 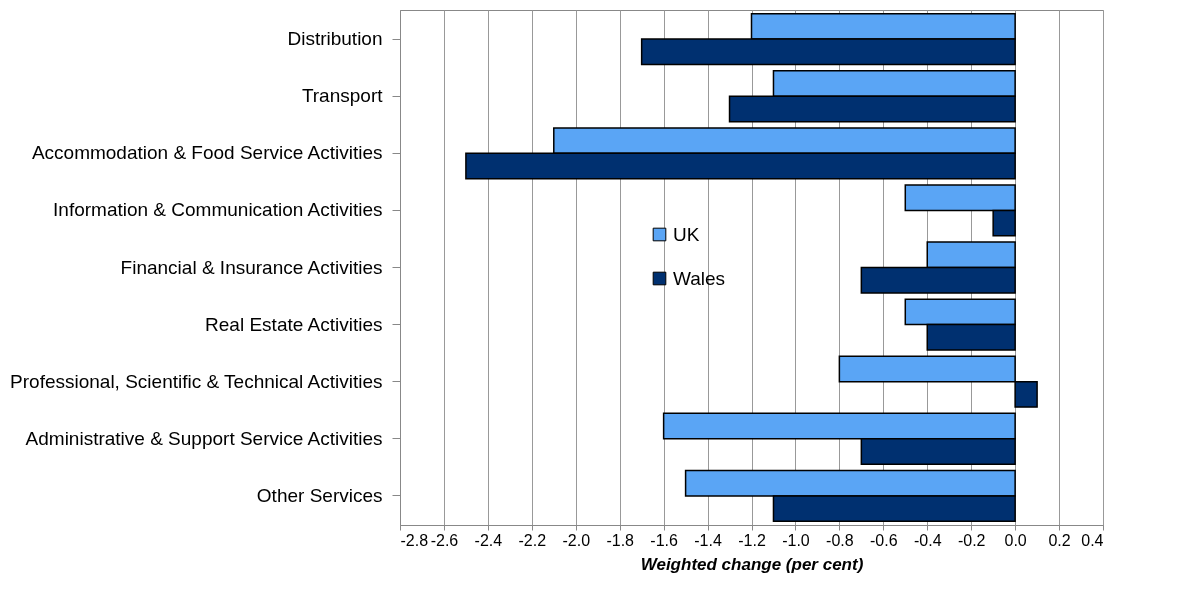 What do you see at coordinates (664, 540) in the screenshot?
I see `x-tick-label: -1.6` at bounding box center [664, 540].